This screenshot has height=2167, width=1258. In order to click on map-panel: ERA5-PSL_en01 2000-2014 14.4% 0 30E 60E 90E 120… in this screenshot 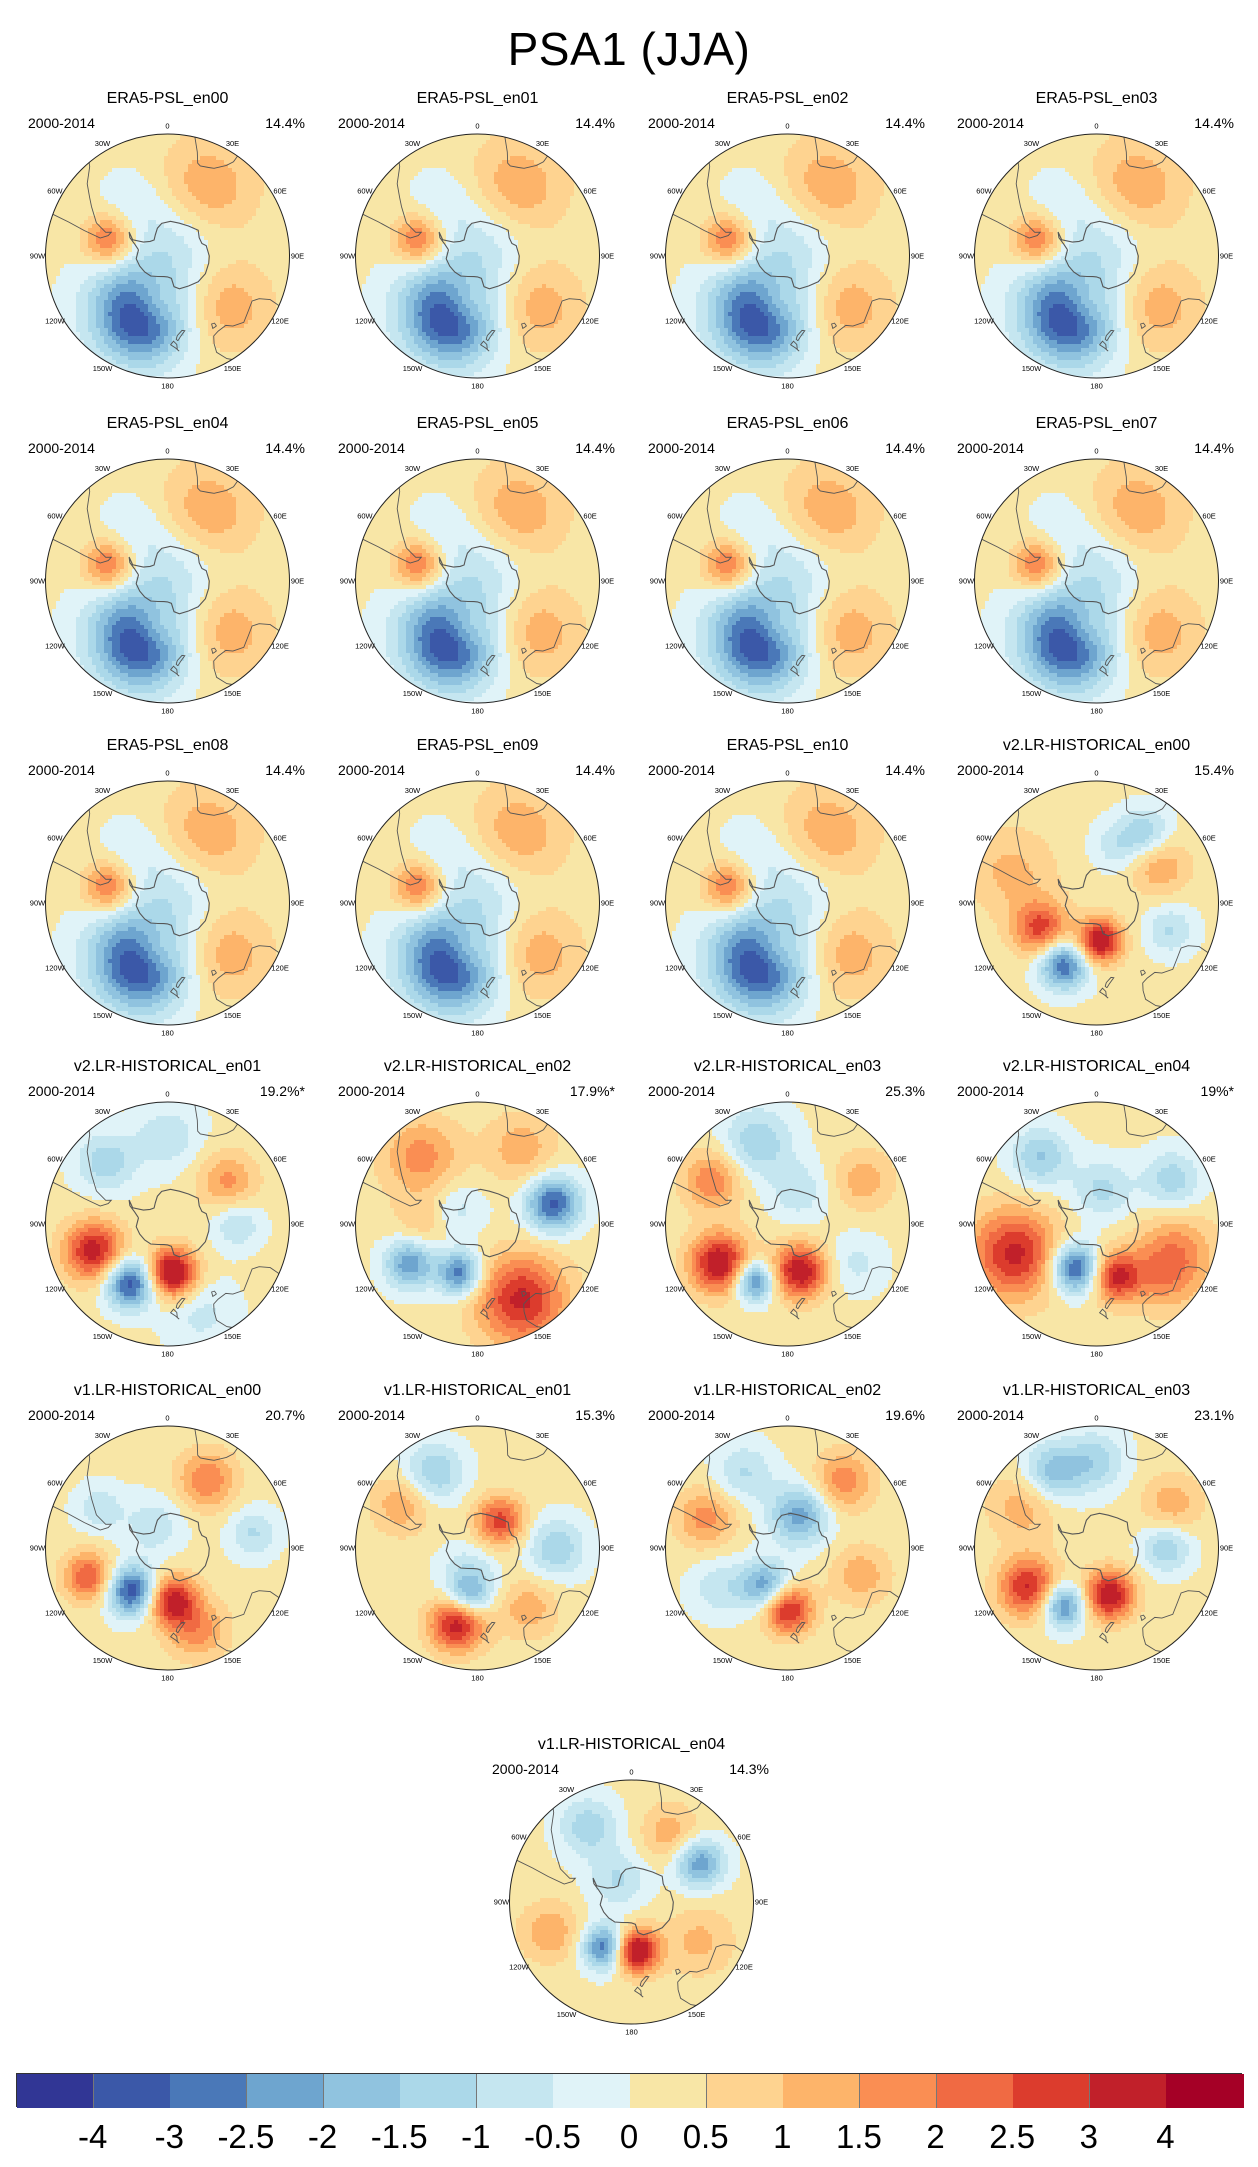, I will do `click(477, 249)`.